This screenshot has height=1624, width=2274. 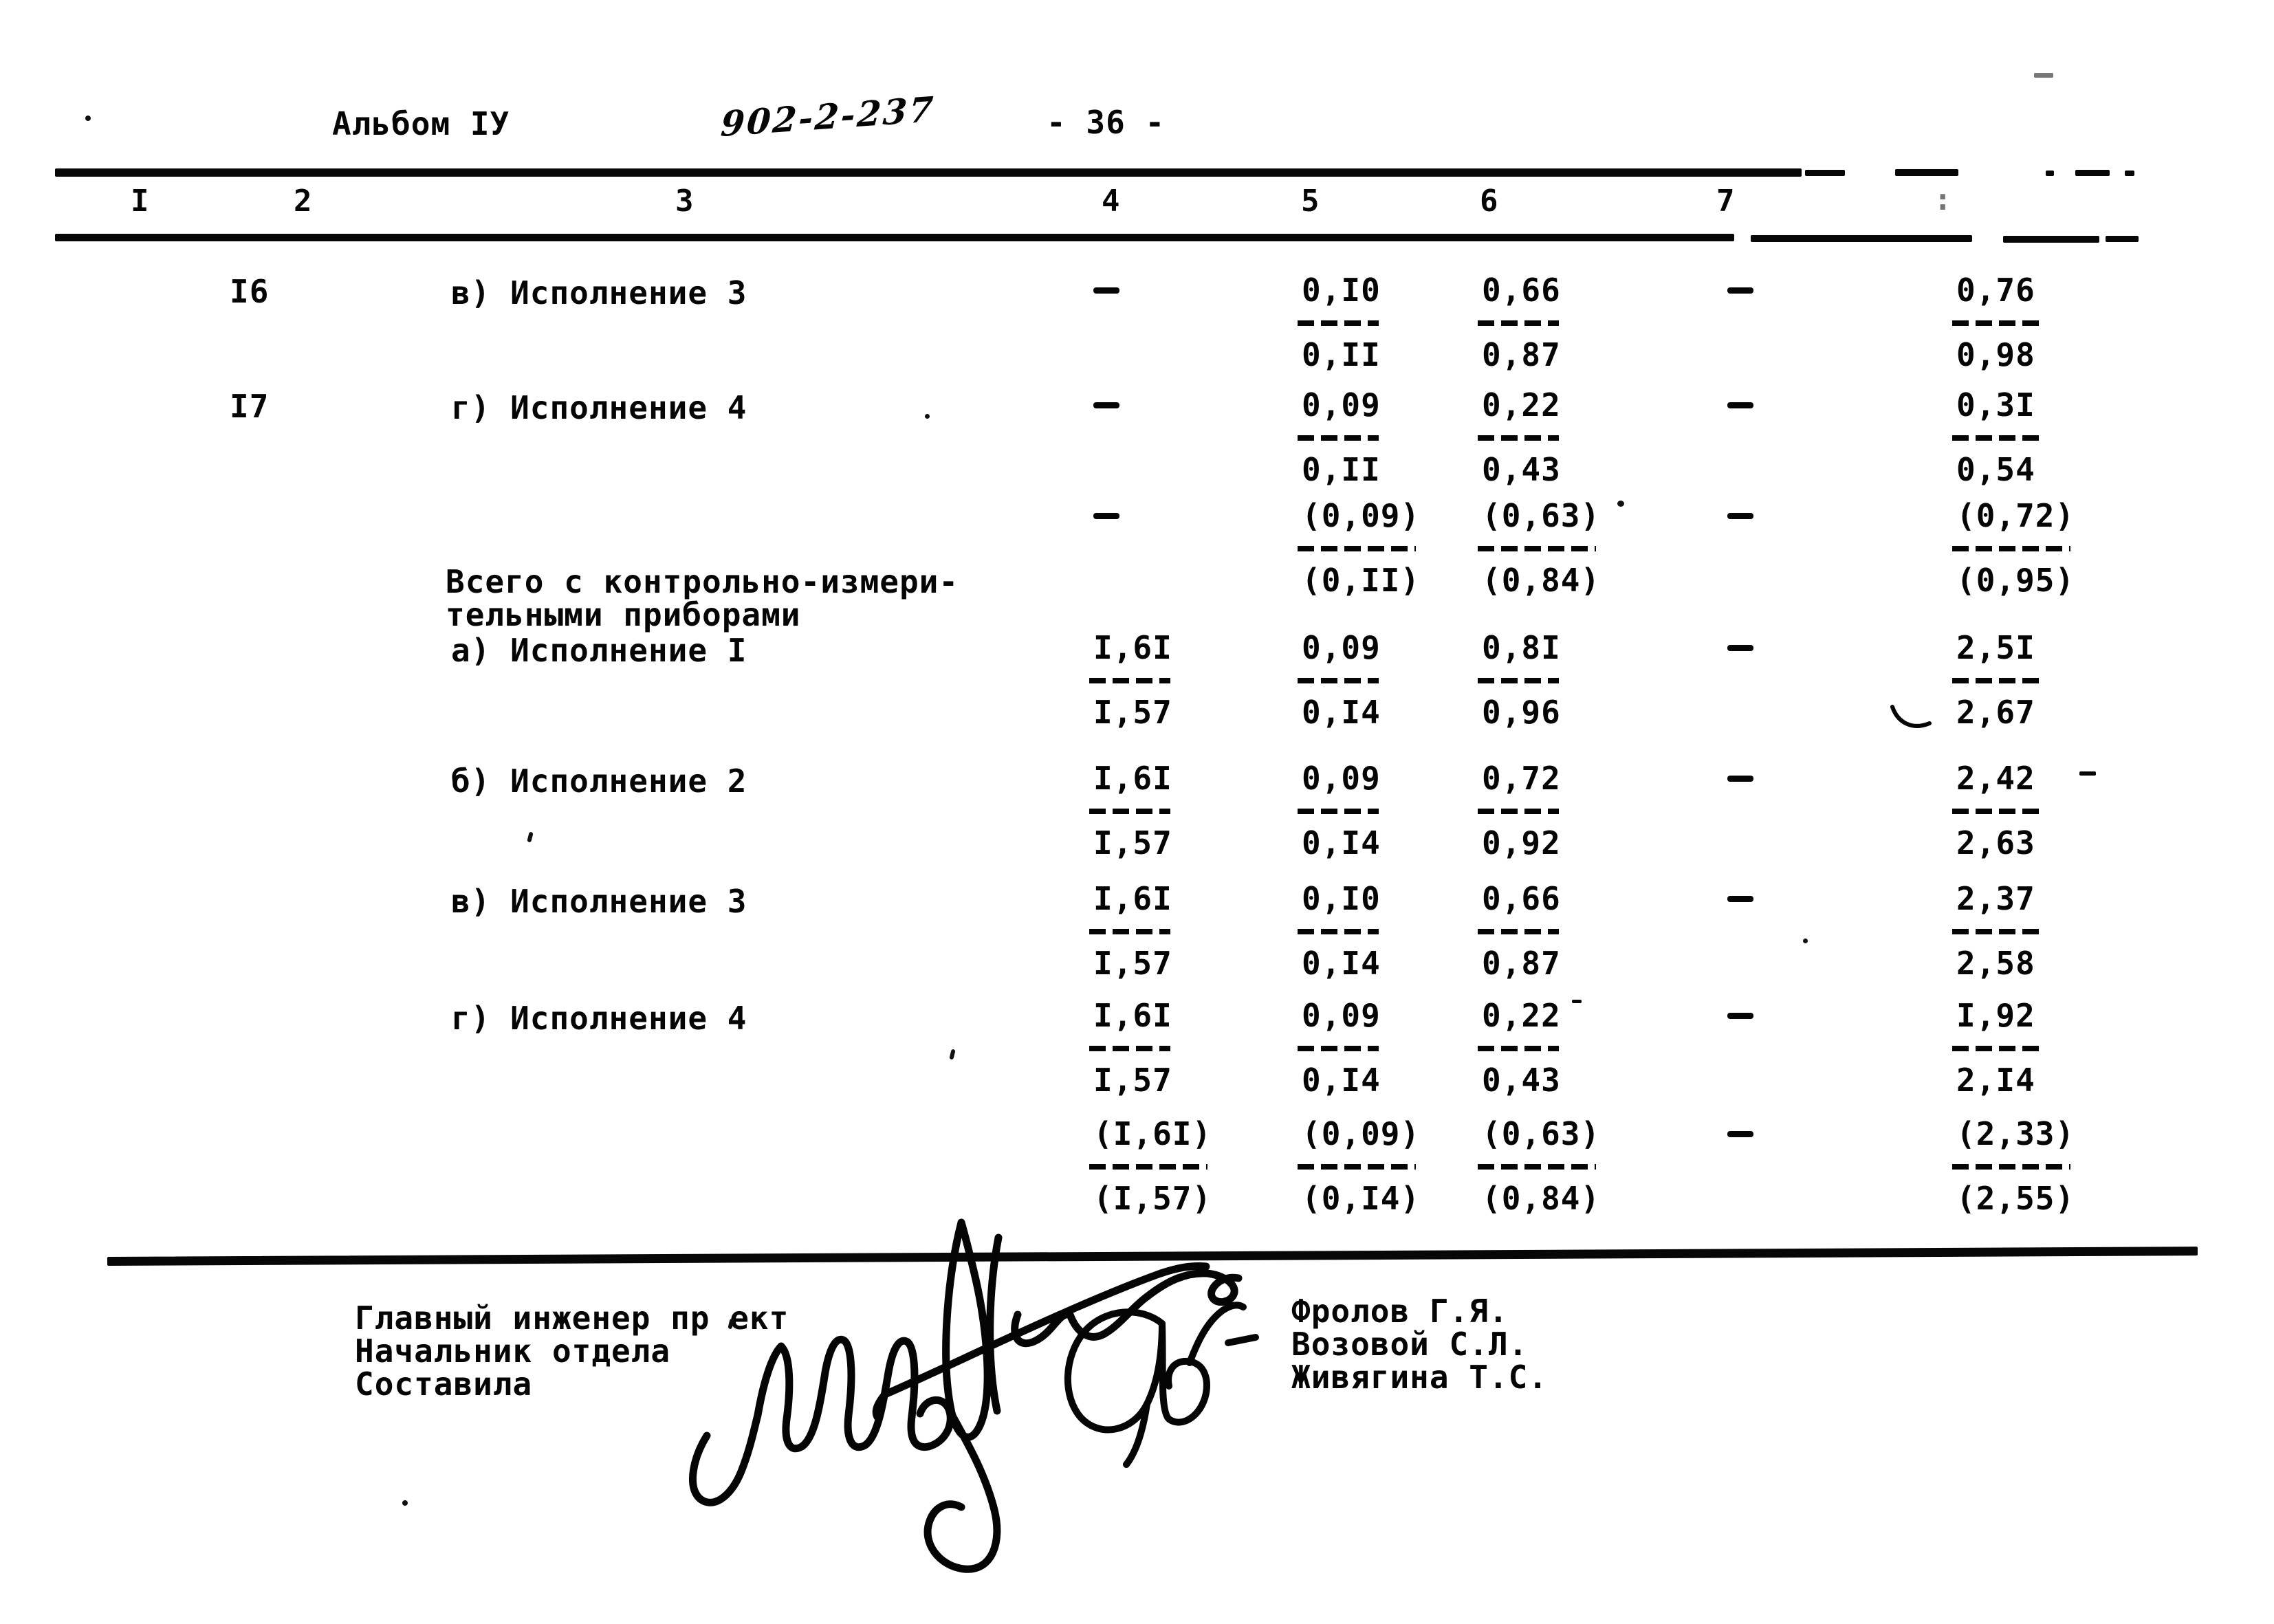 What do you see at coordinates (599, 901) in the screenshot?
I see `row-label: в) Исполнение 3` at bounding box center [599, 901].